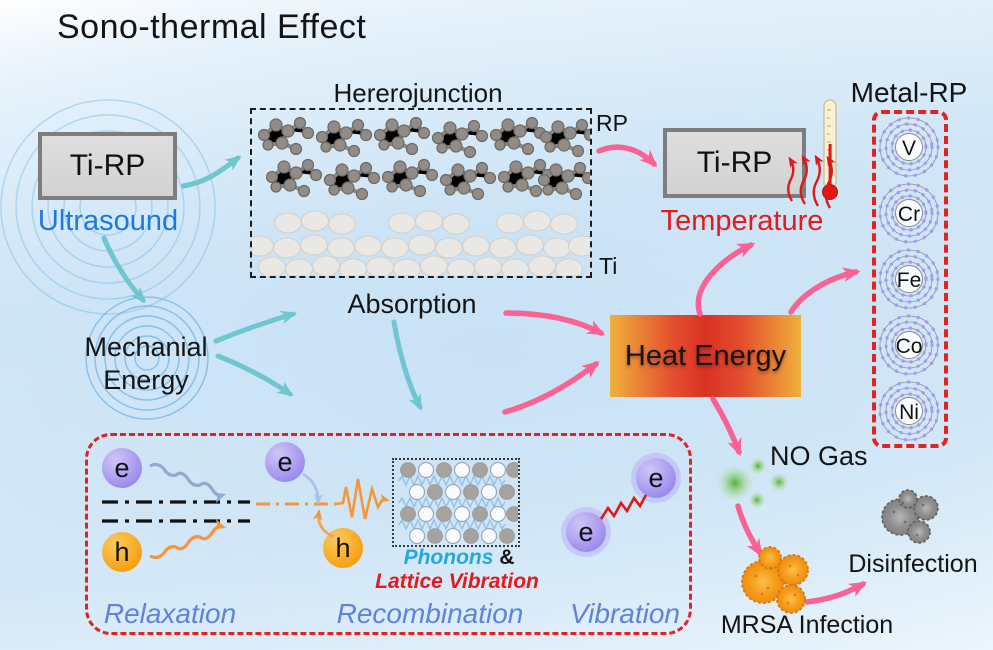 Image resolution: width=993 pixels, height=650 pixels. What do you see at coordinates (910, 516) in the screenshot?
I see `disinfected-bacteria-icon` at bounding box center [910, 516].